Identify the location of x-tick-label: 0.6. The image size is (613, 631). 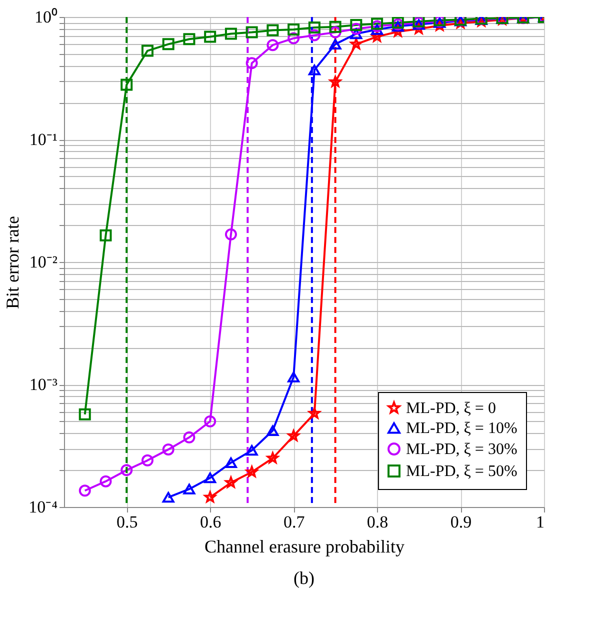
(211, 522).